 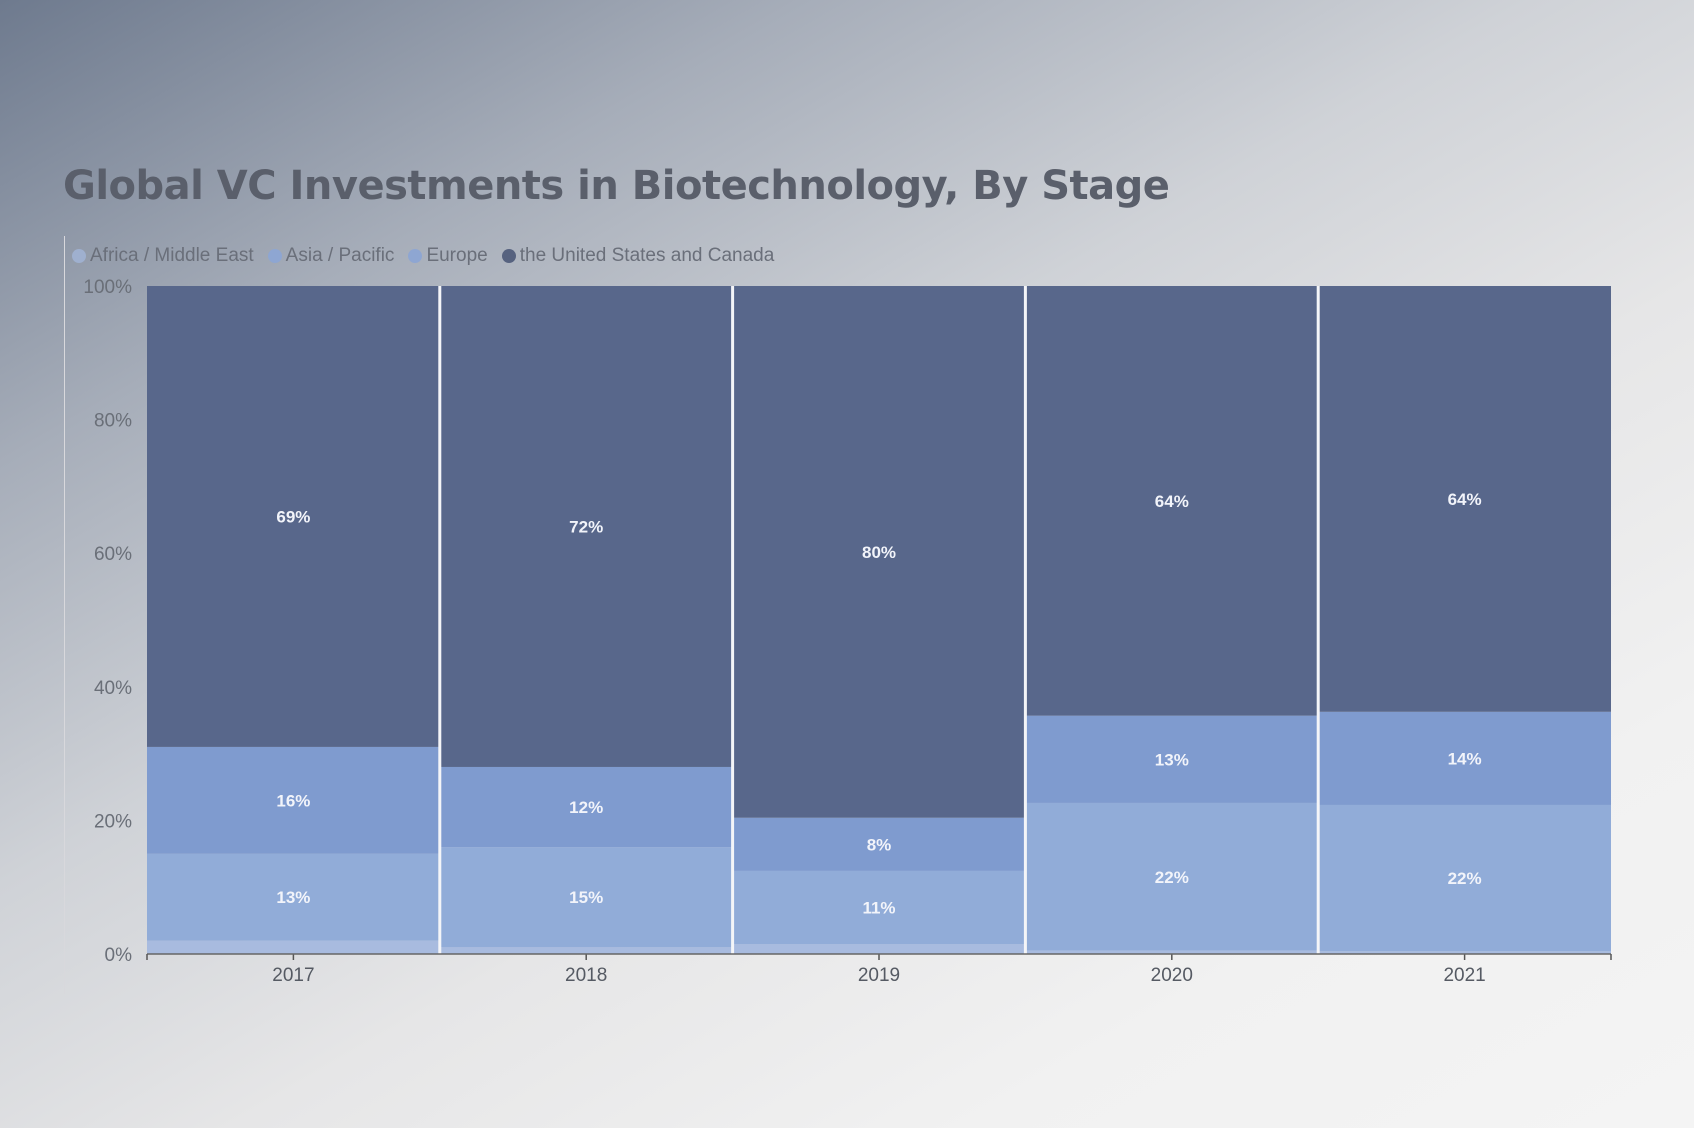 I want to click on x-tick-label: 2018, so click(x=586, y=975).